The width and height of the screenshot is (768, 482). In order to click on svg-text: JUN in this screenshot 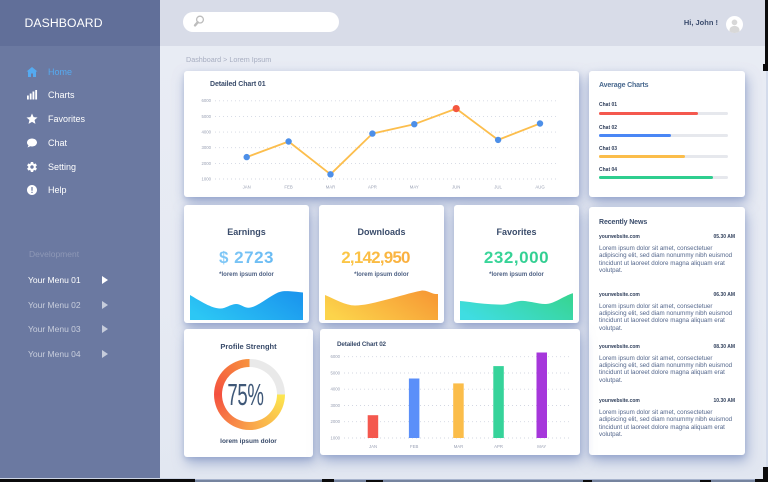, I will do `click(456, 187)`.